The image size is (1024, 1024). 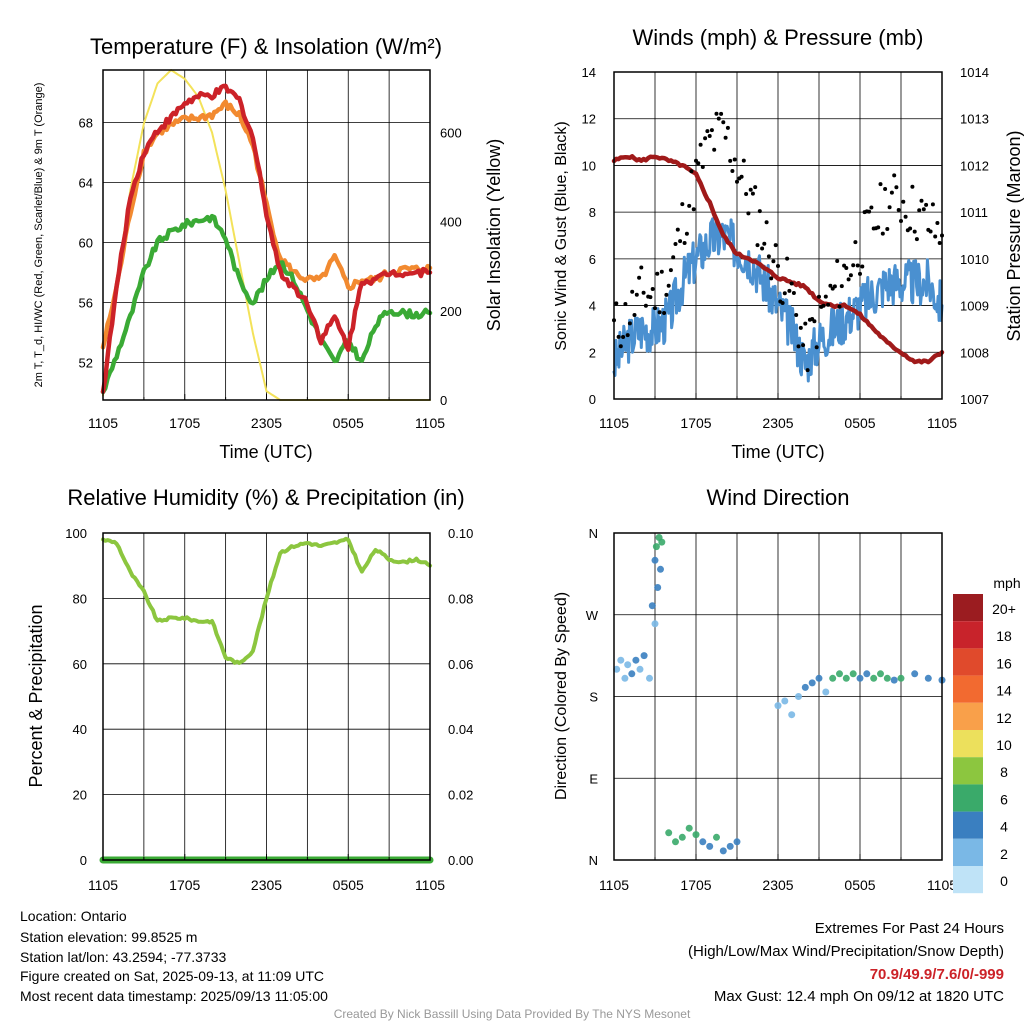 I want to click on y-tick-label: 12, so click(x=589, y=119).